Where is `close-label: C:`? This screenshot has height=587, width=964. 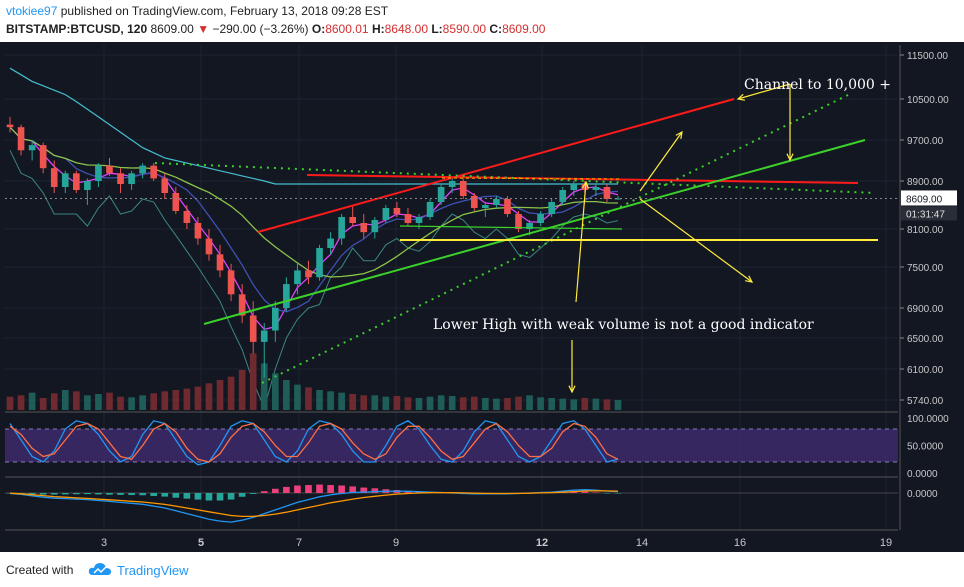
close-label: C: is located at coordinates (496, 29).